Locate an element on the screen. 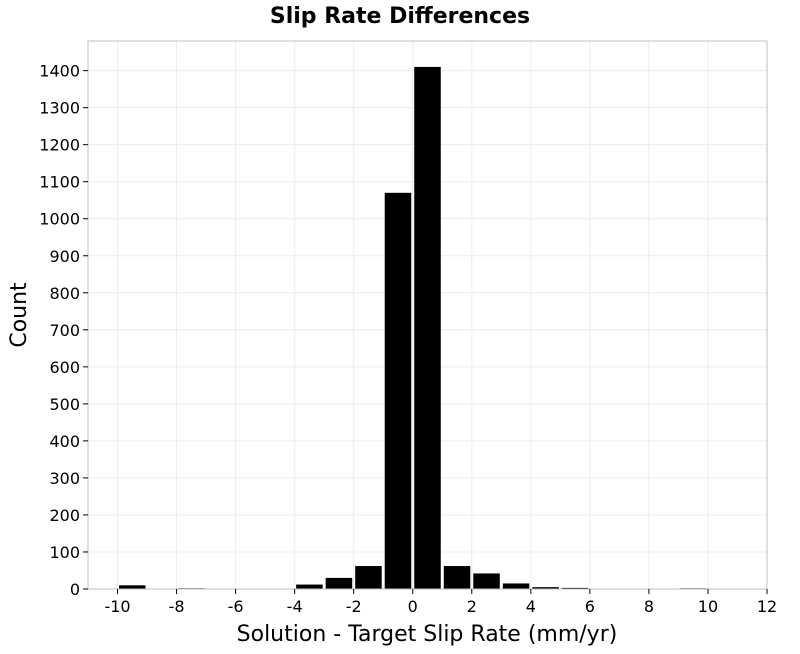 Image resolution: width=800 pixels, height=654 pixels. chart-title: Slip Rate Differences is located at coordinates (400, 16).